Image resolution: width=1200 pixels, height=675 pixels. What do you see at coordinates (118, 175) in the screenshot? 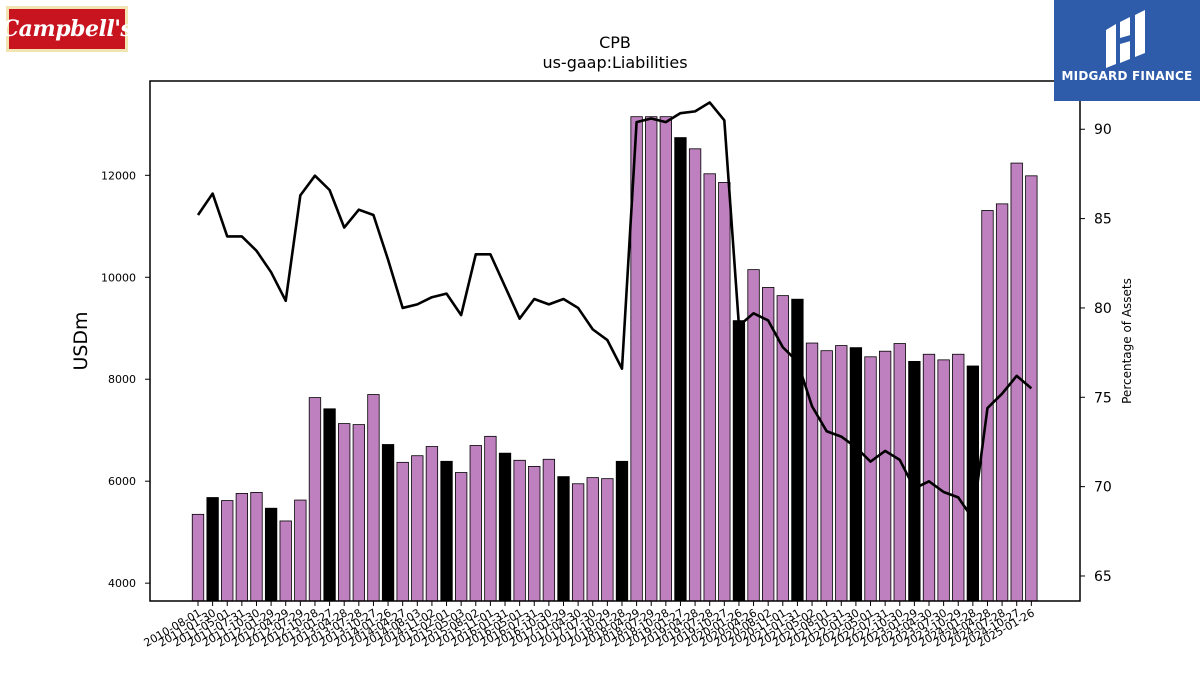
I see `y-tick-label: 12000` at bounding box center [118, 175].